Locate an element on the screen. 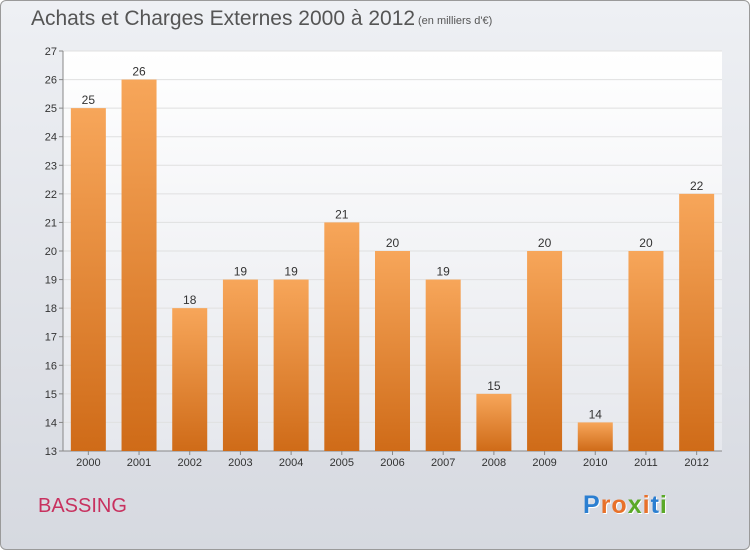 This screenshot has height=550, width=750. data-label: 21 is located at coordinates (342, 214).